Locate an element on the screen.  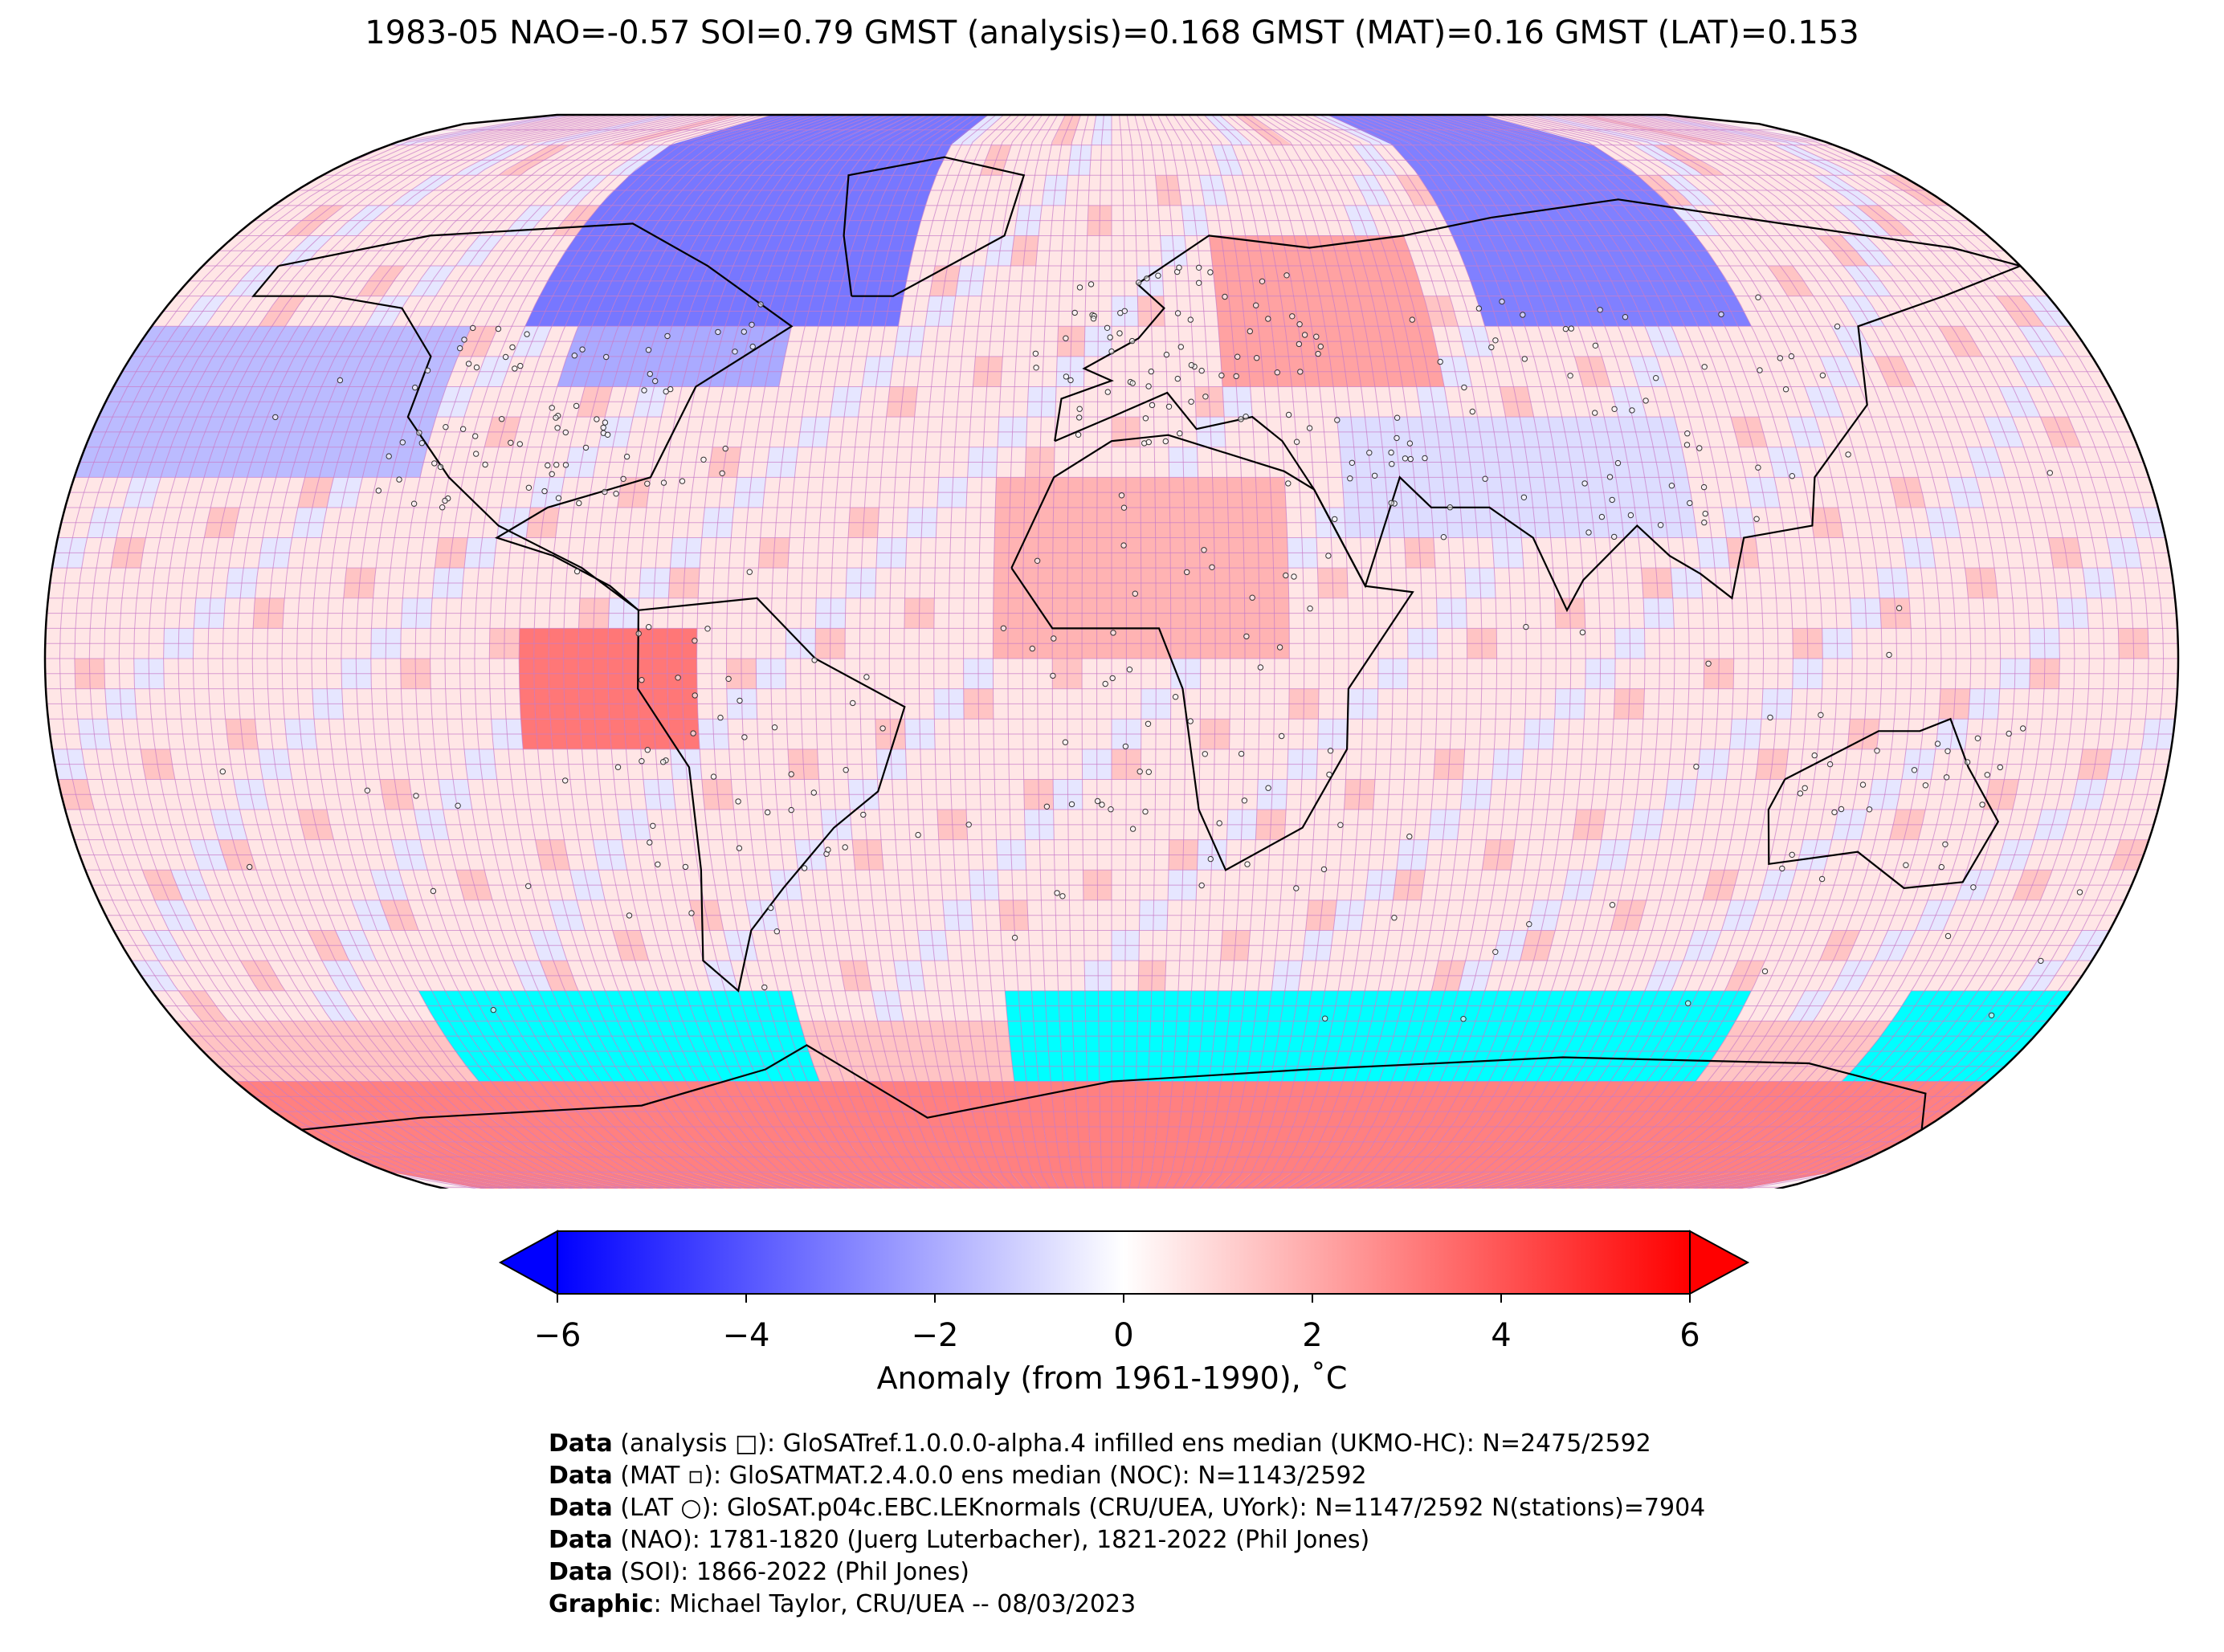
colorbar-extend-high is located at coordinates (1719, 1262).